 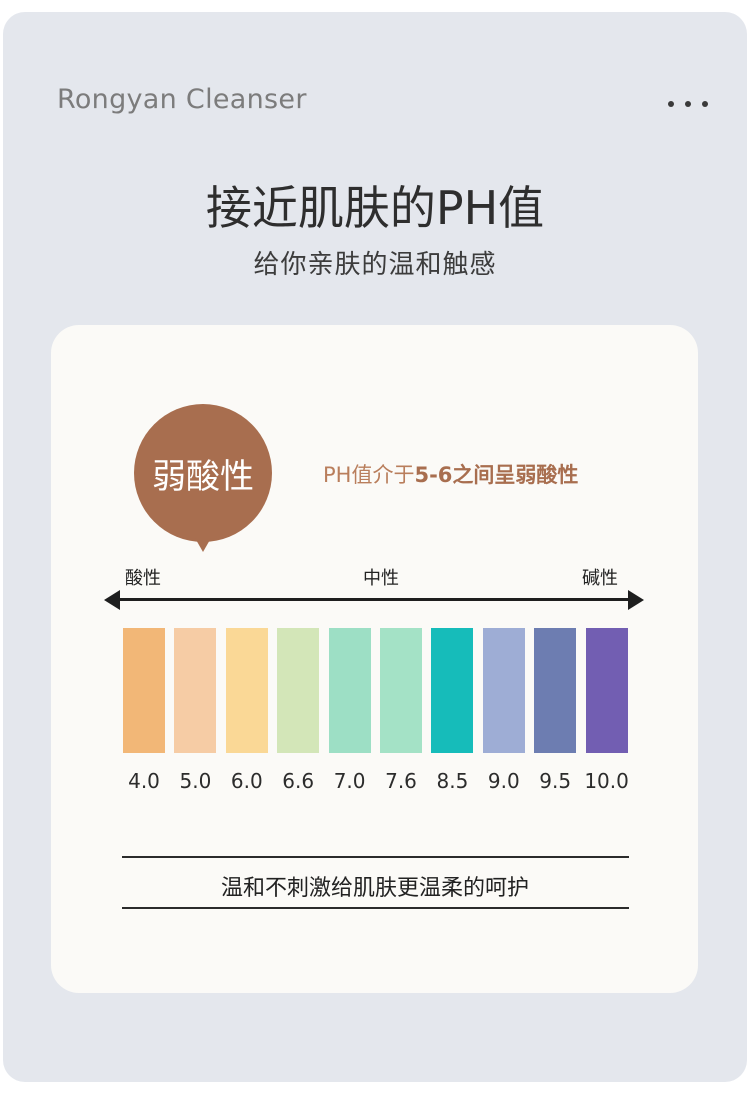 I want to click on ph-swatch-value: 9.5, so click(x=555, y=781).